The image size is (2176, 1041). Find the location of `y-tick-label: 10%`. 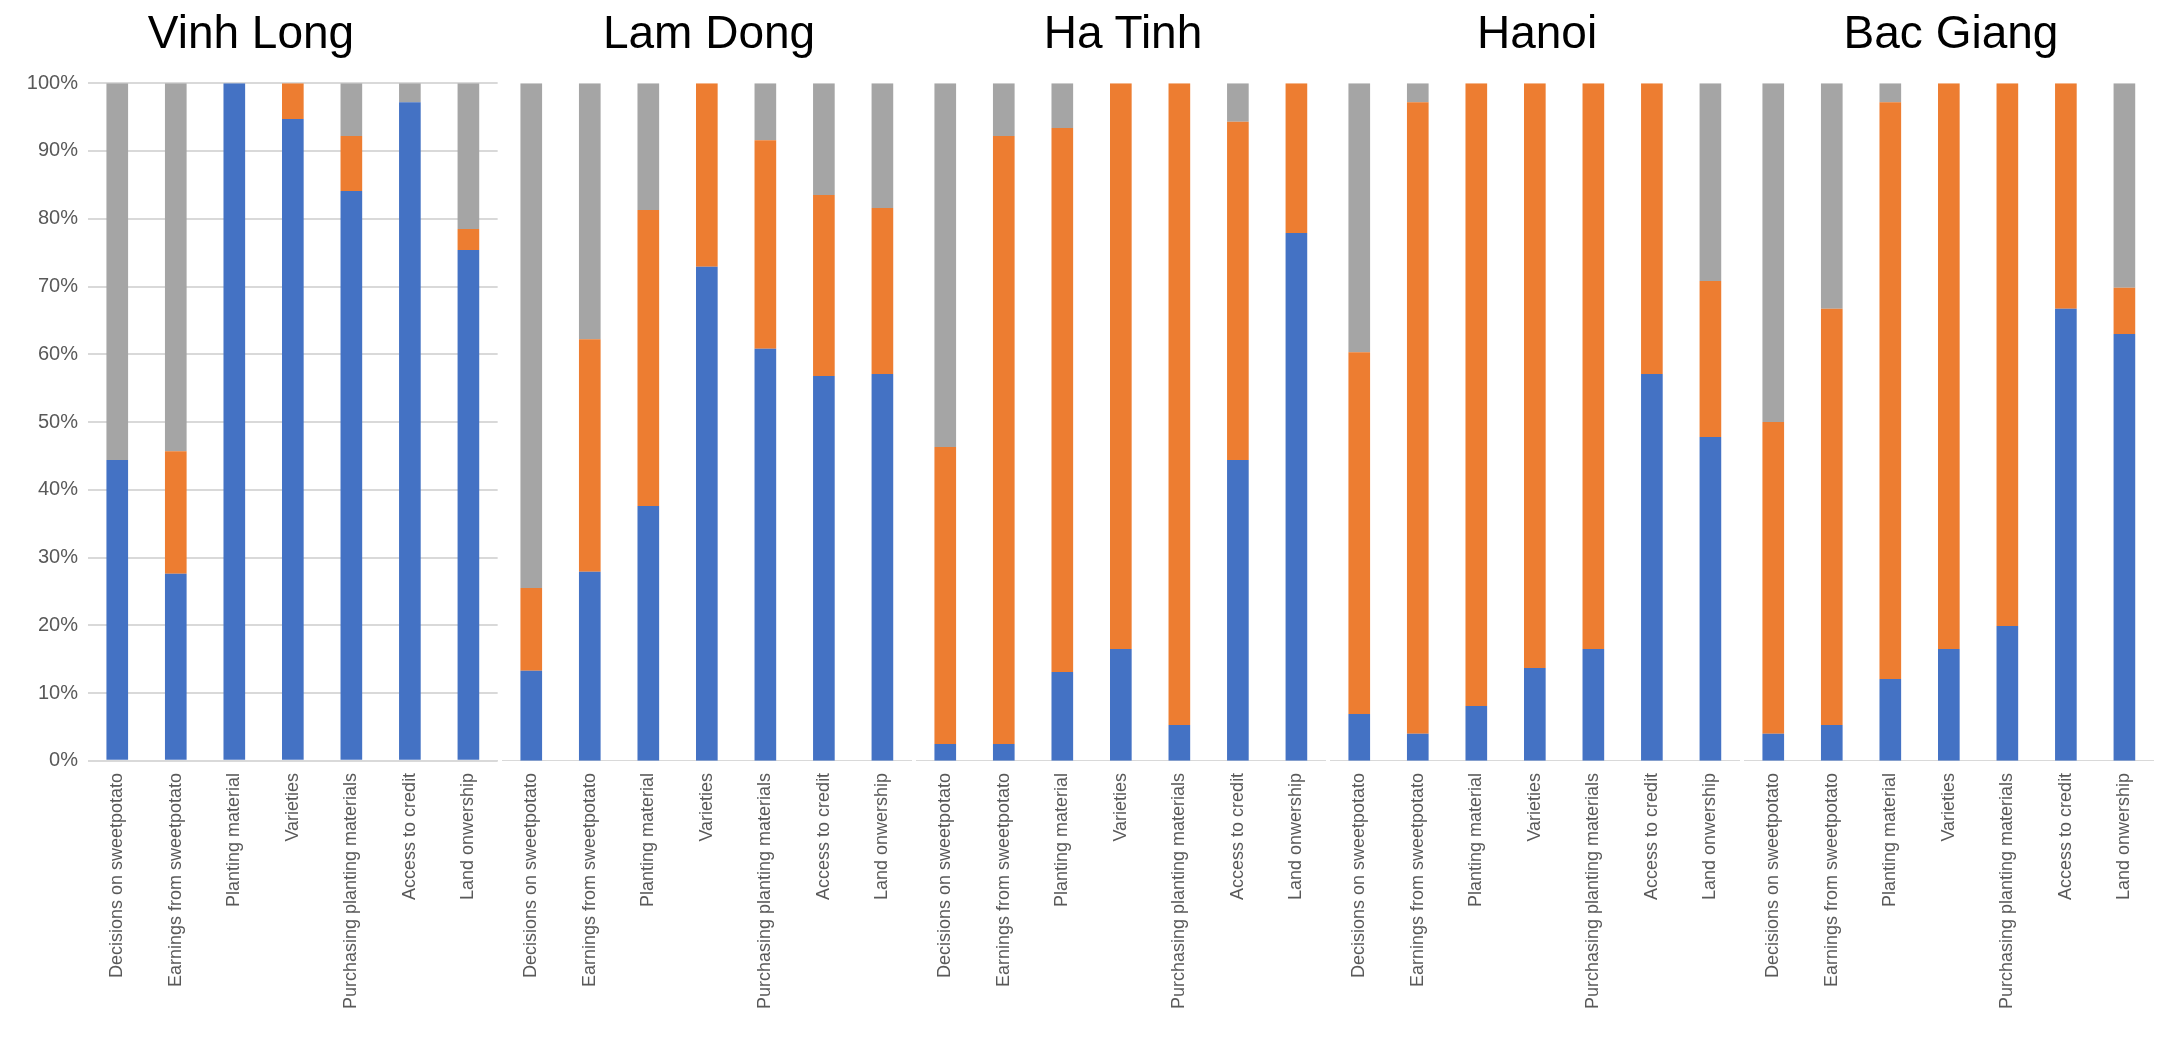

y-tick-label: 10% is located at coordinates (58, 691).